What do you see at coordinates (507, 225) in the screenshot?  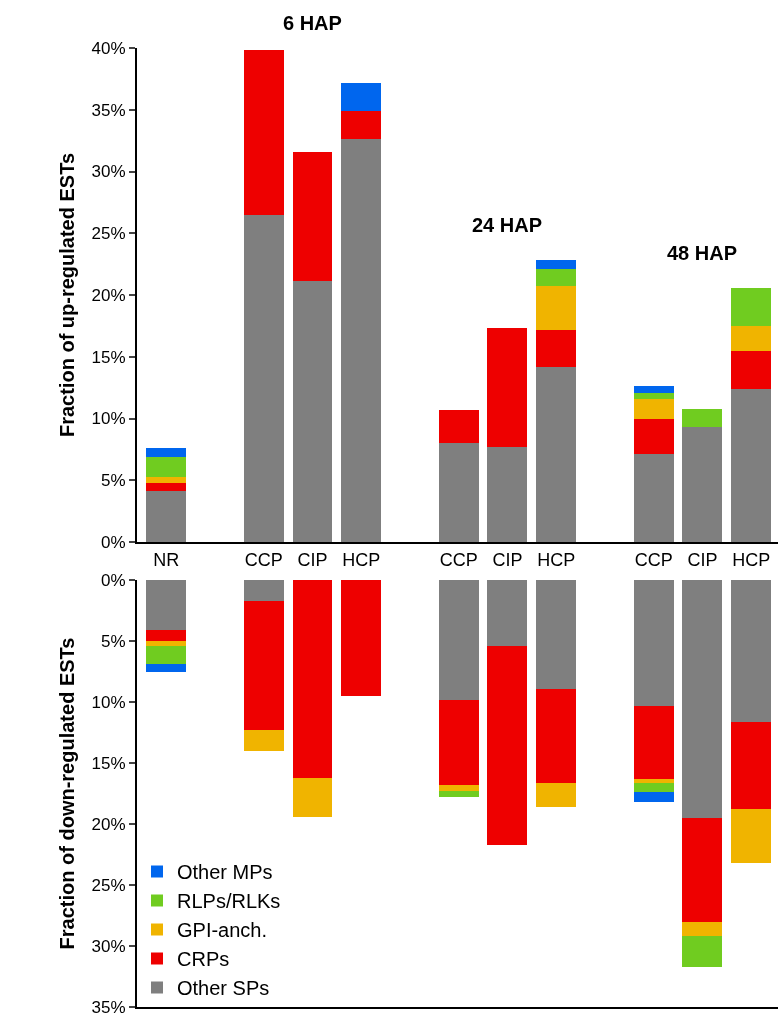 I see `annotation: 24 HAP` at bounding box center [507, 225].